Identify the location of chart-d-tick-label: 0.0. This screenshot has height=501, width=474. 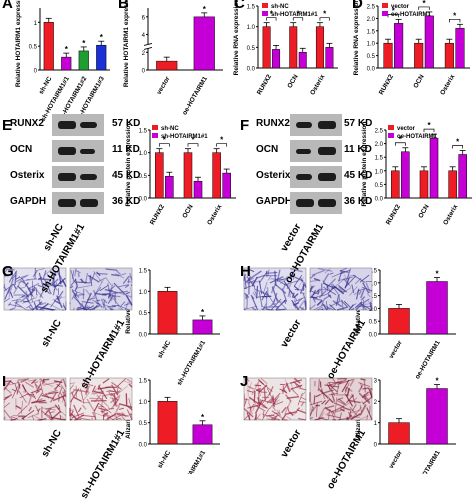
(371, 70).